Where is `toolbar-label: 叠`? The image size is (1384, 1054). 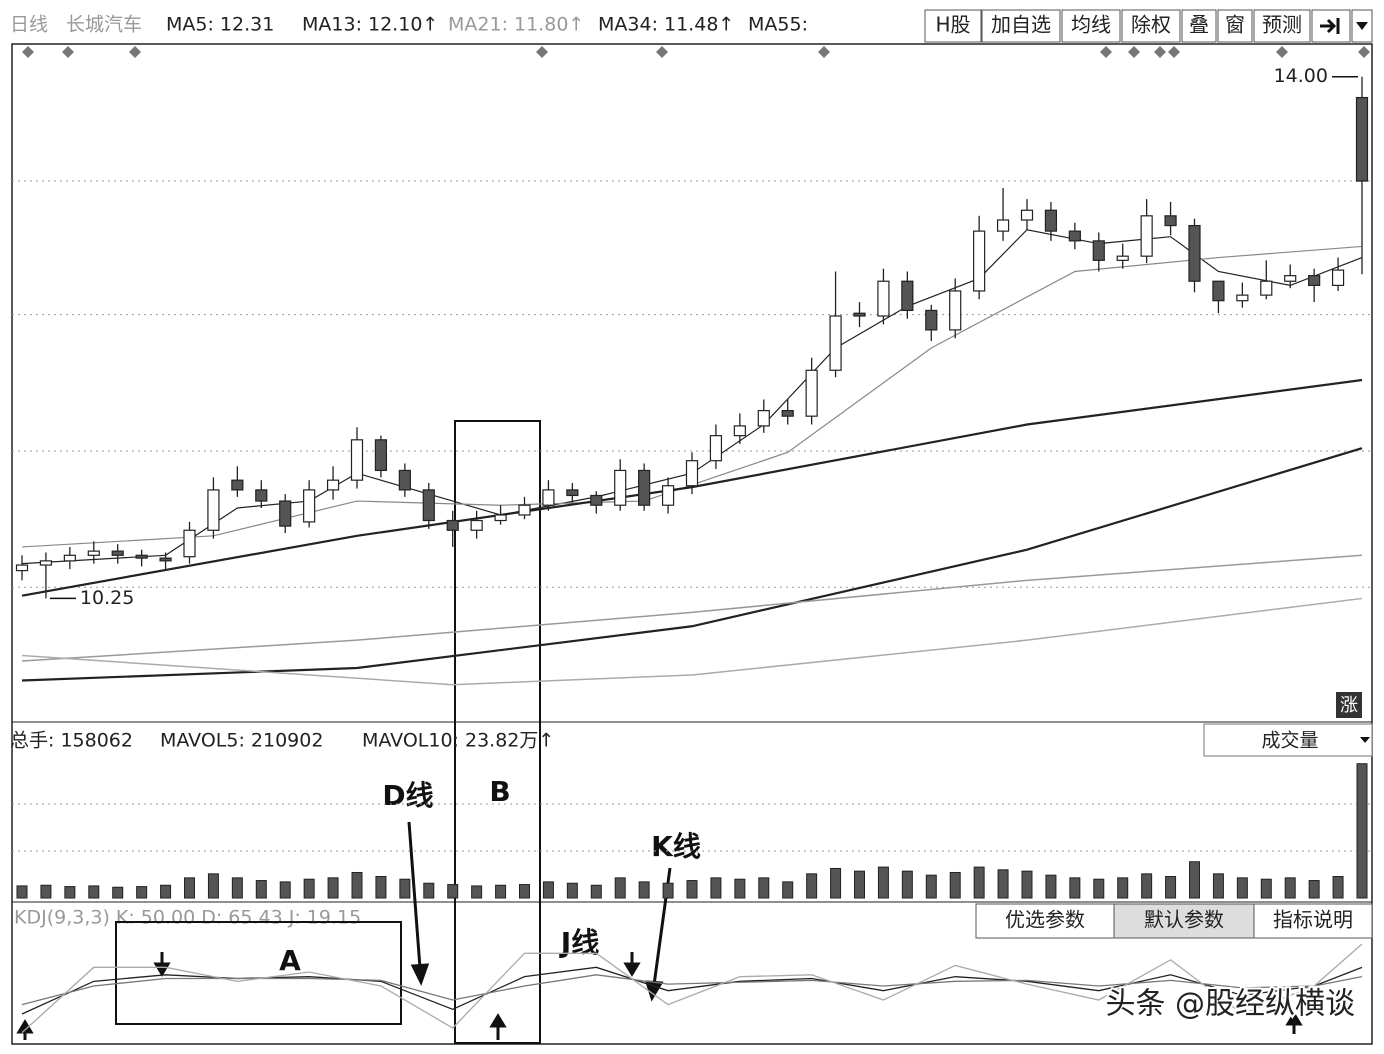
toolbar-label: 叠 is located at coordinates (1199, 25).